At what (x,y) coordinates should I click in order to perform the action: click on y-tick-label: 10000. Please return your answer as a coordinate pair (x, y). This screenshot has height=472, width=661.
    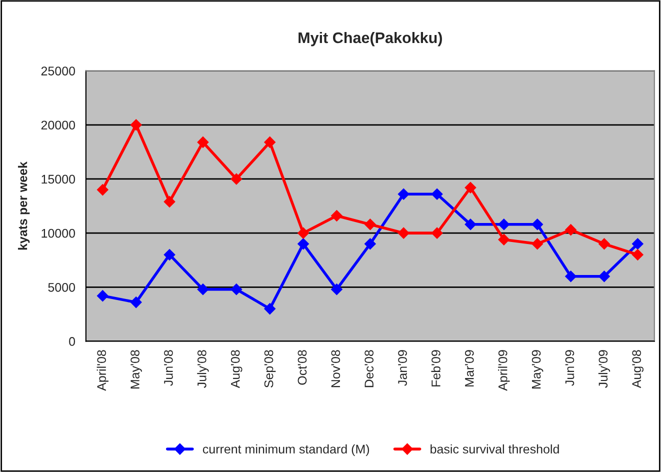
    Looking at the image, I should click on (59, 233).